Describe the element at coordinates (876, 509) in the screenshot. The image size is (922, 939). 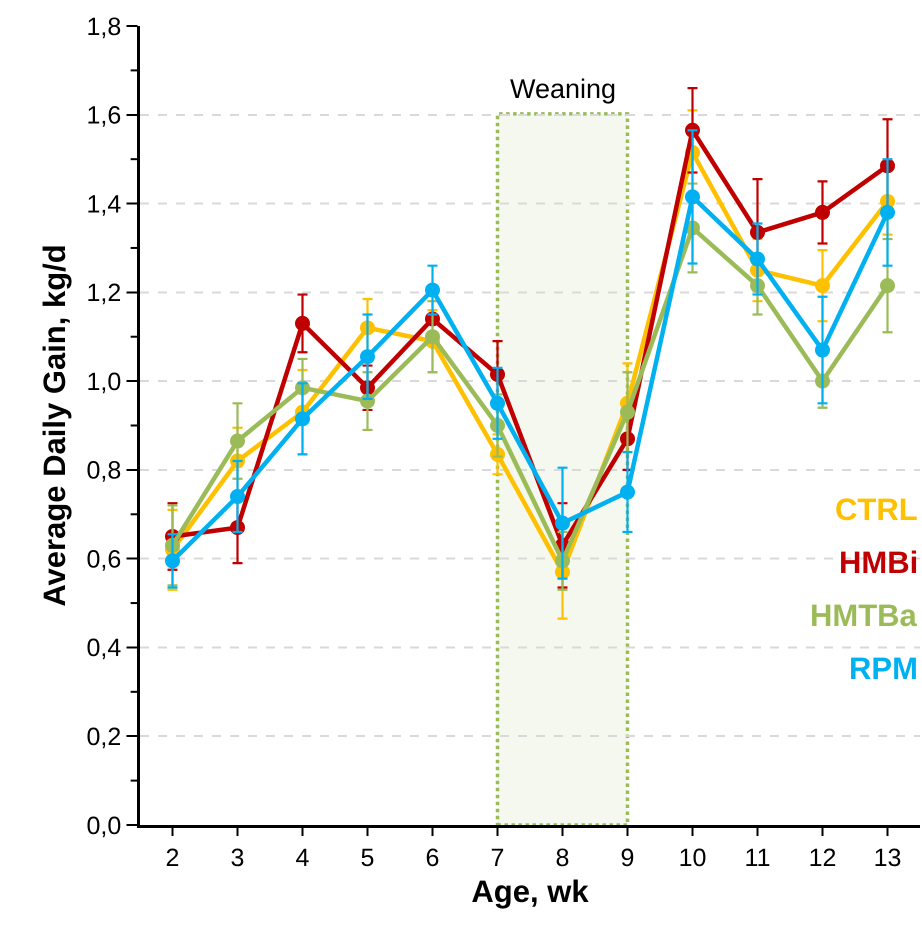
I see `text: CTRL` at that location.